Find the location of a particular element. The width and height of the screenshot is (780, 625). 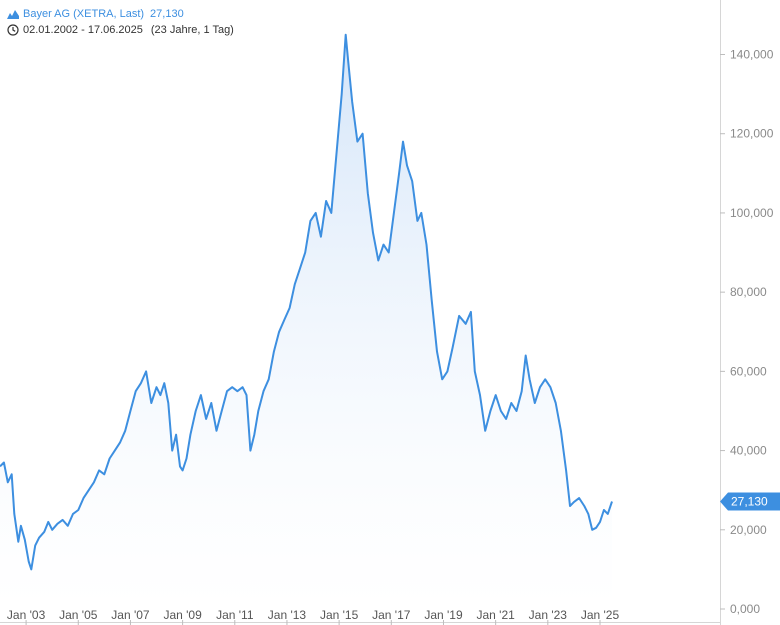

x-tick-label: Jan '23 is located at coordinates (548, 615).